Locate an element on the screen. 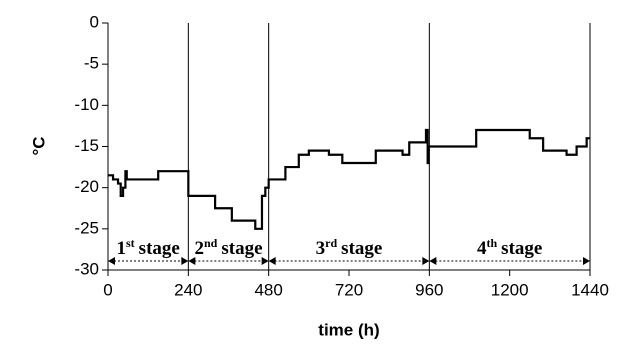 The height and width of the screenshot is (347, 628). x-tick-label: 0 is located at coordinates (107, 289).